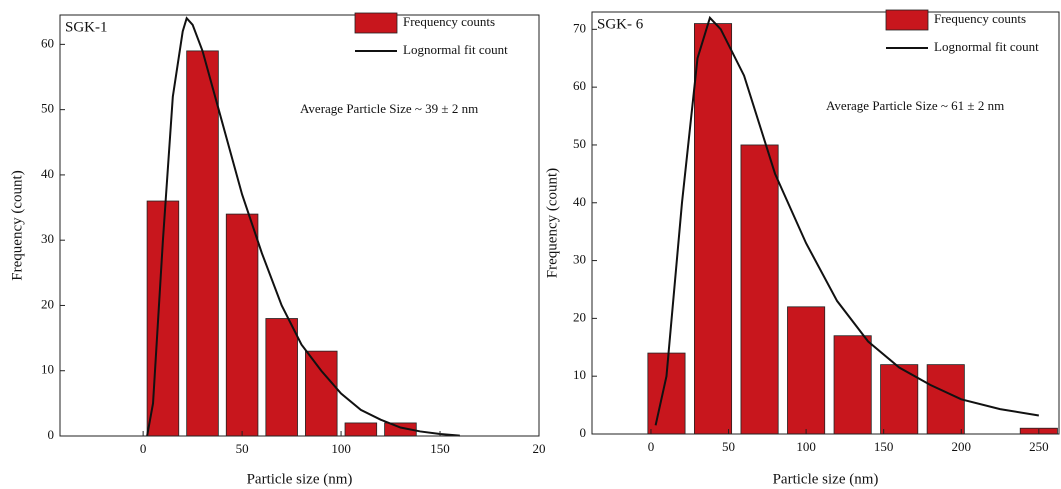 This screenshot has height=489, width=1061. Describe the element at coordinates (86, 27) in the screenshot. I see `sample-label: SGK-1` at that location.